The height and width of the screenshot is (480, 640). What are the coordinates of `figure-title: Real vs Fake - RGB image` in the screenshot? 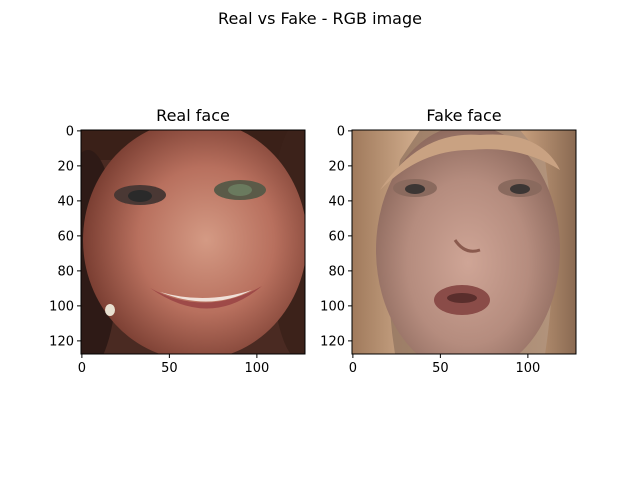 It's located at (320, 18).